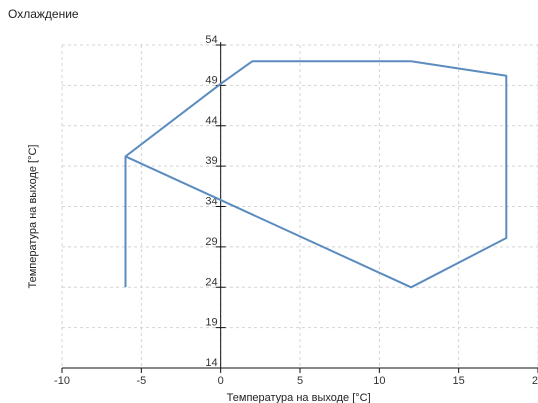 This screenshot has height=403, width=538. What do you see at coordinates (141, 381) in the screenshot?
I see `x-tick-label: -5` at bounding box center [141, 381].